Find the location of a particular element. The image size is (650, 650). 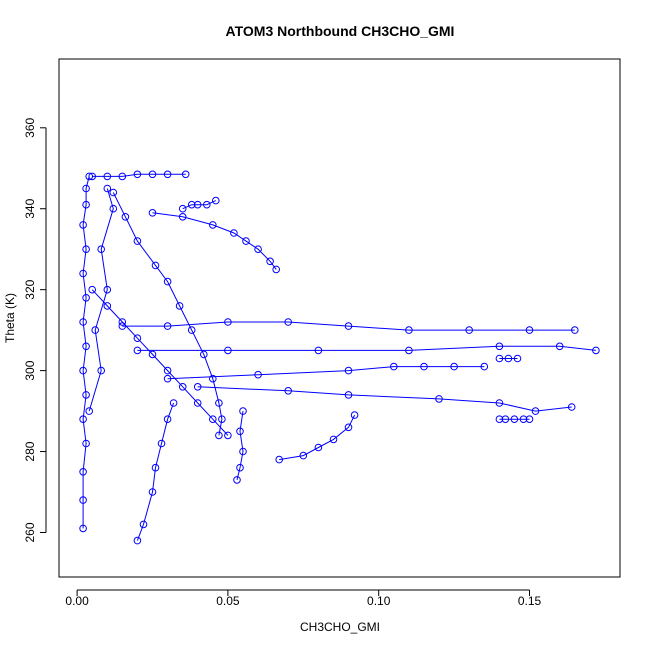

x-axis-label: CH3CHO_GMI is located at coordinates (340, 627).